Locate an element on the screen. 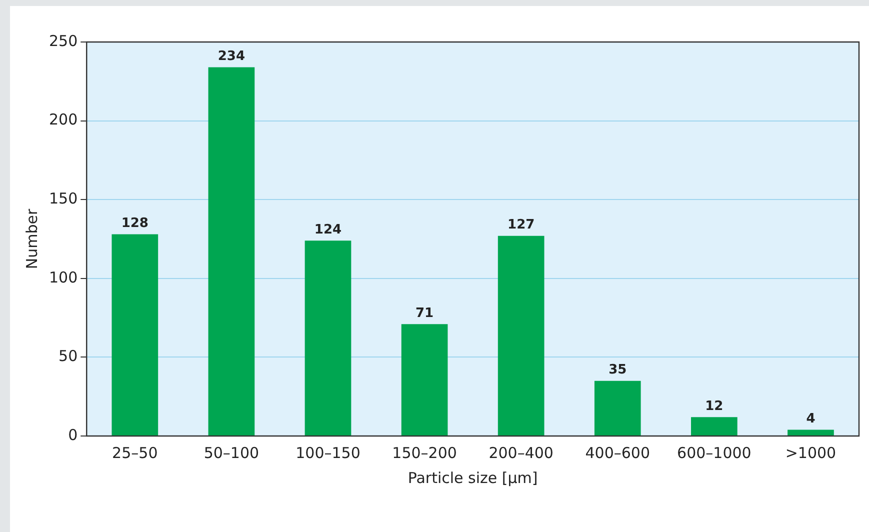 The image size is (869, 532). x-tick-label: 600–1000 is located at coordinates (714, 453).